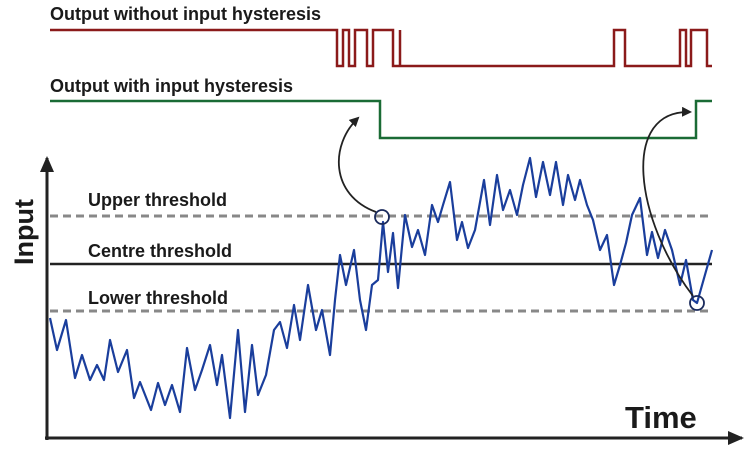 The height and width of the screenshot is (452, 750). What do you see at coordinates (160, 251) in the screenshot?
I see `centre-threshold-label: Centre threshold` at bounding box center [160, 251].